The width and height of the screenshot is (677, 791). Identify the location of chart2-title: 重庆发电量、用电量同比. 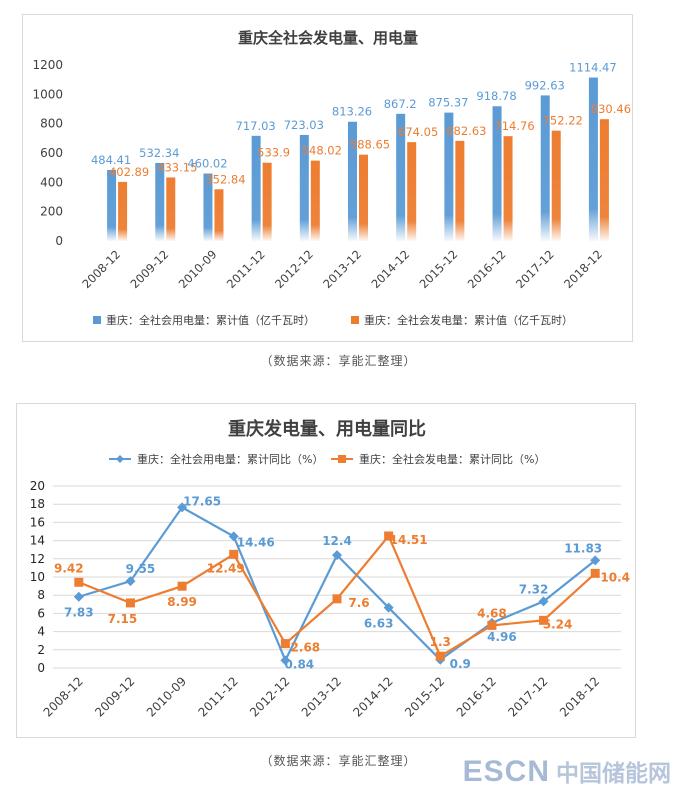
(327, 429).